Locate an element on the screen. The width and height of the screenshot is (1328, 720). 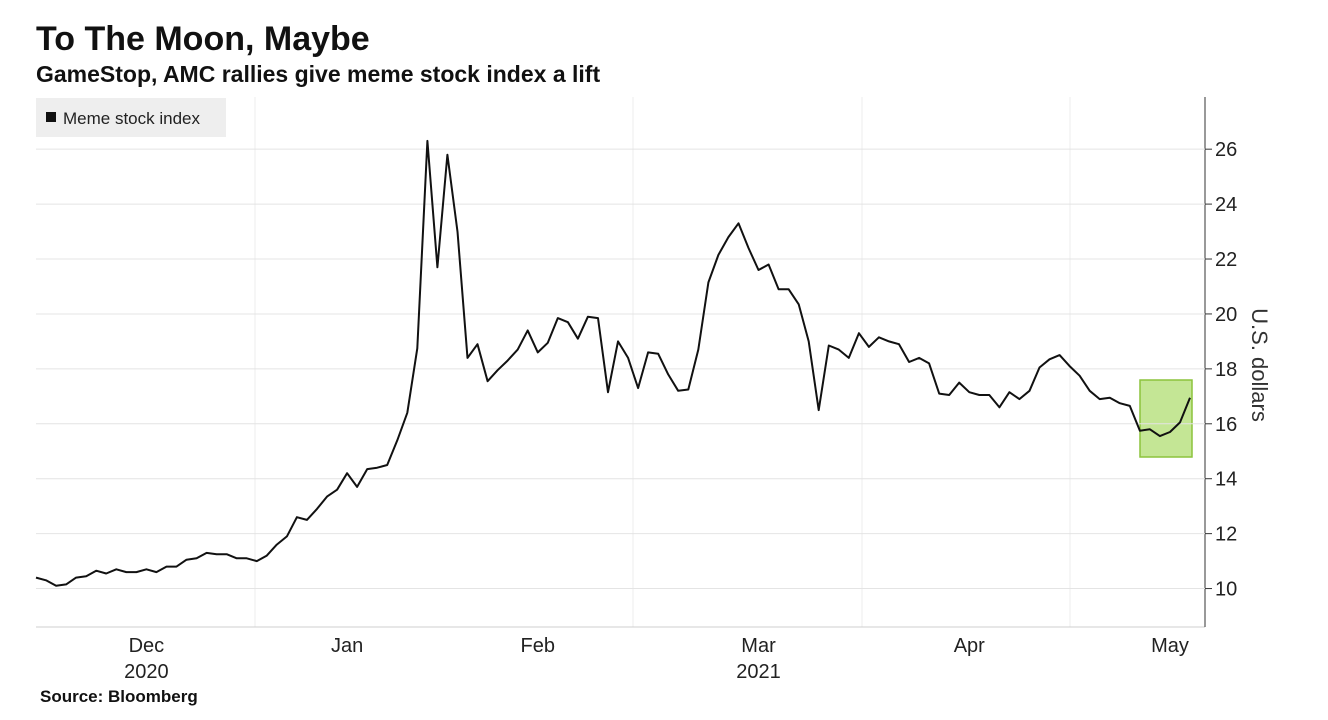
legend: Meme stock index is located at coordinates (131, 117).